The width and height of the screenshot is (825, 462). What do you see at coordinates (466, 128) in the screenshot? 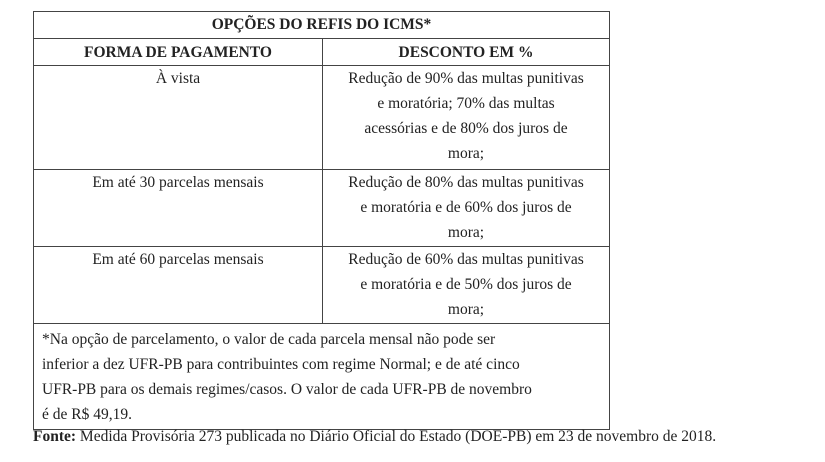
I see `desconto-line: acessórias e de 80% dos juros de` at bounding box center [466, 128].